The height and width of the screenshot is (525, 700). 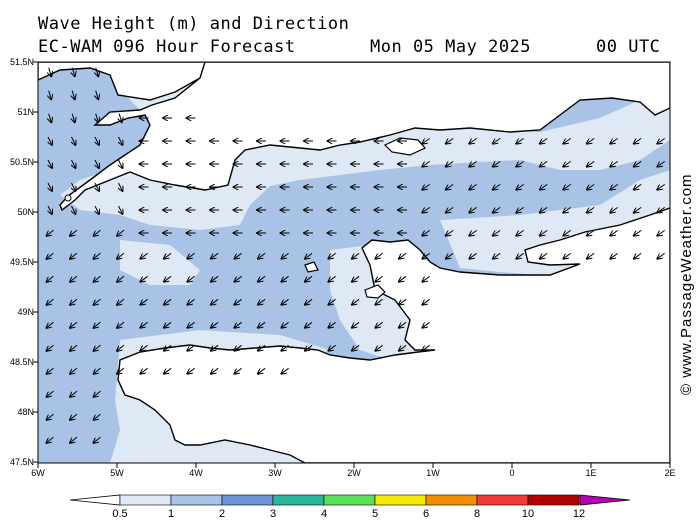 What do you see at coordinates (38, 473) in the screenshot?
I see `lon-label: 6W` at bounding box center [38, 473].